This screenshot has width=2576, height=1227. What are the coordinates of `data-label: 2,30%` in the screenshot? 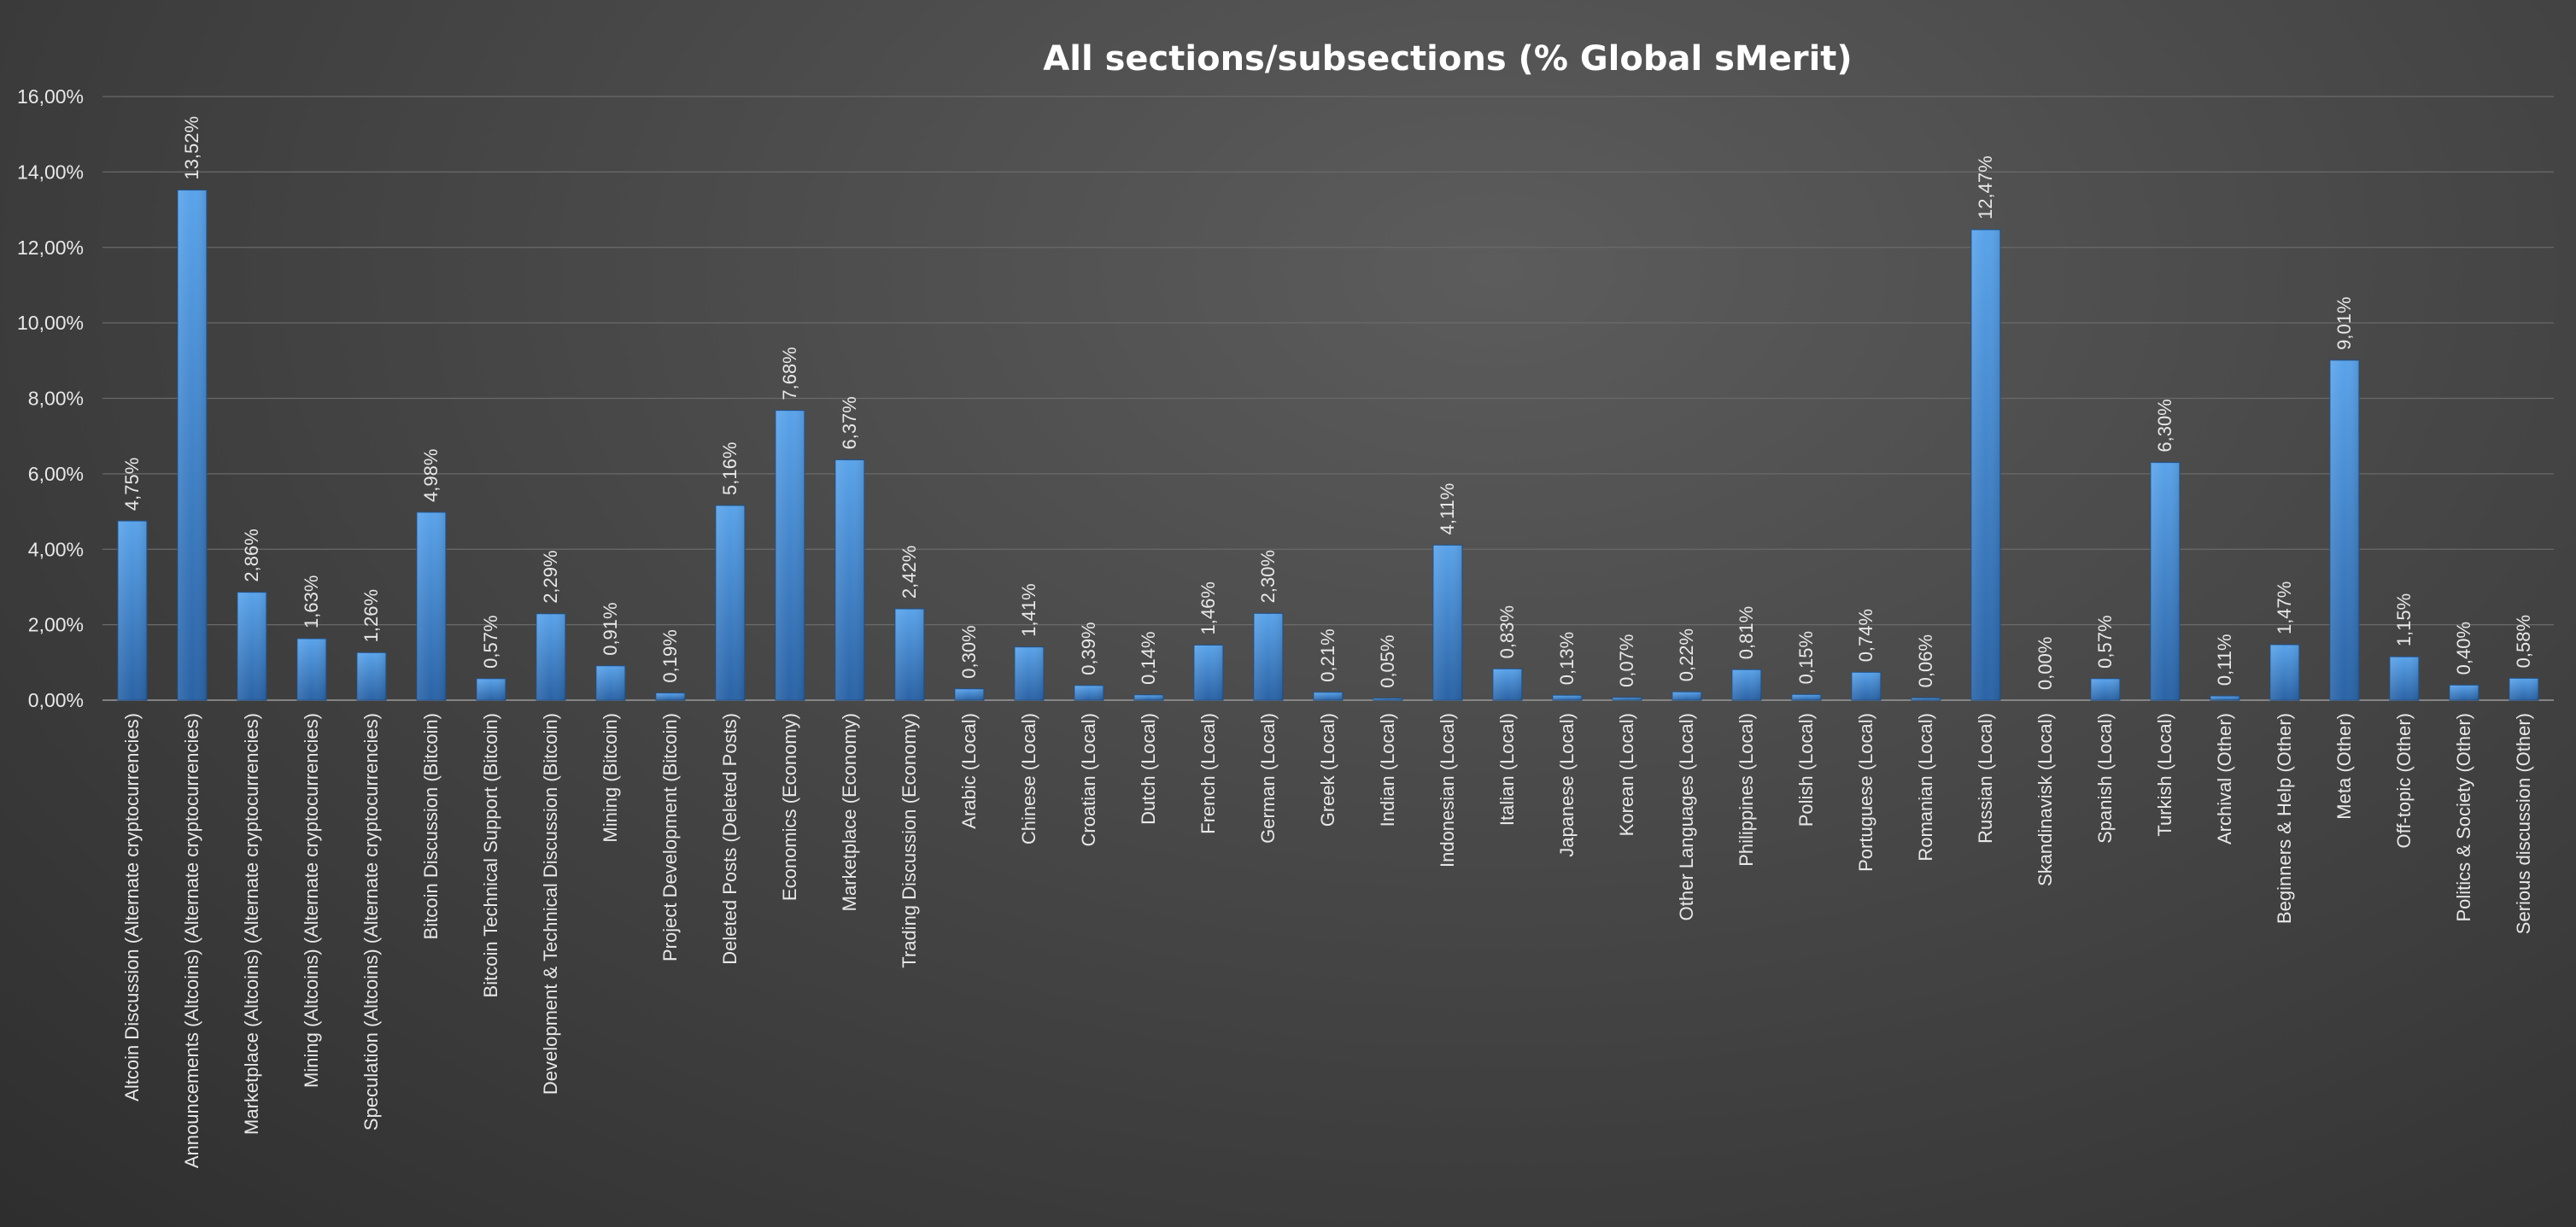 It's located at (1268, 576).